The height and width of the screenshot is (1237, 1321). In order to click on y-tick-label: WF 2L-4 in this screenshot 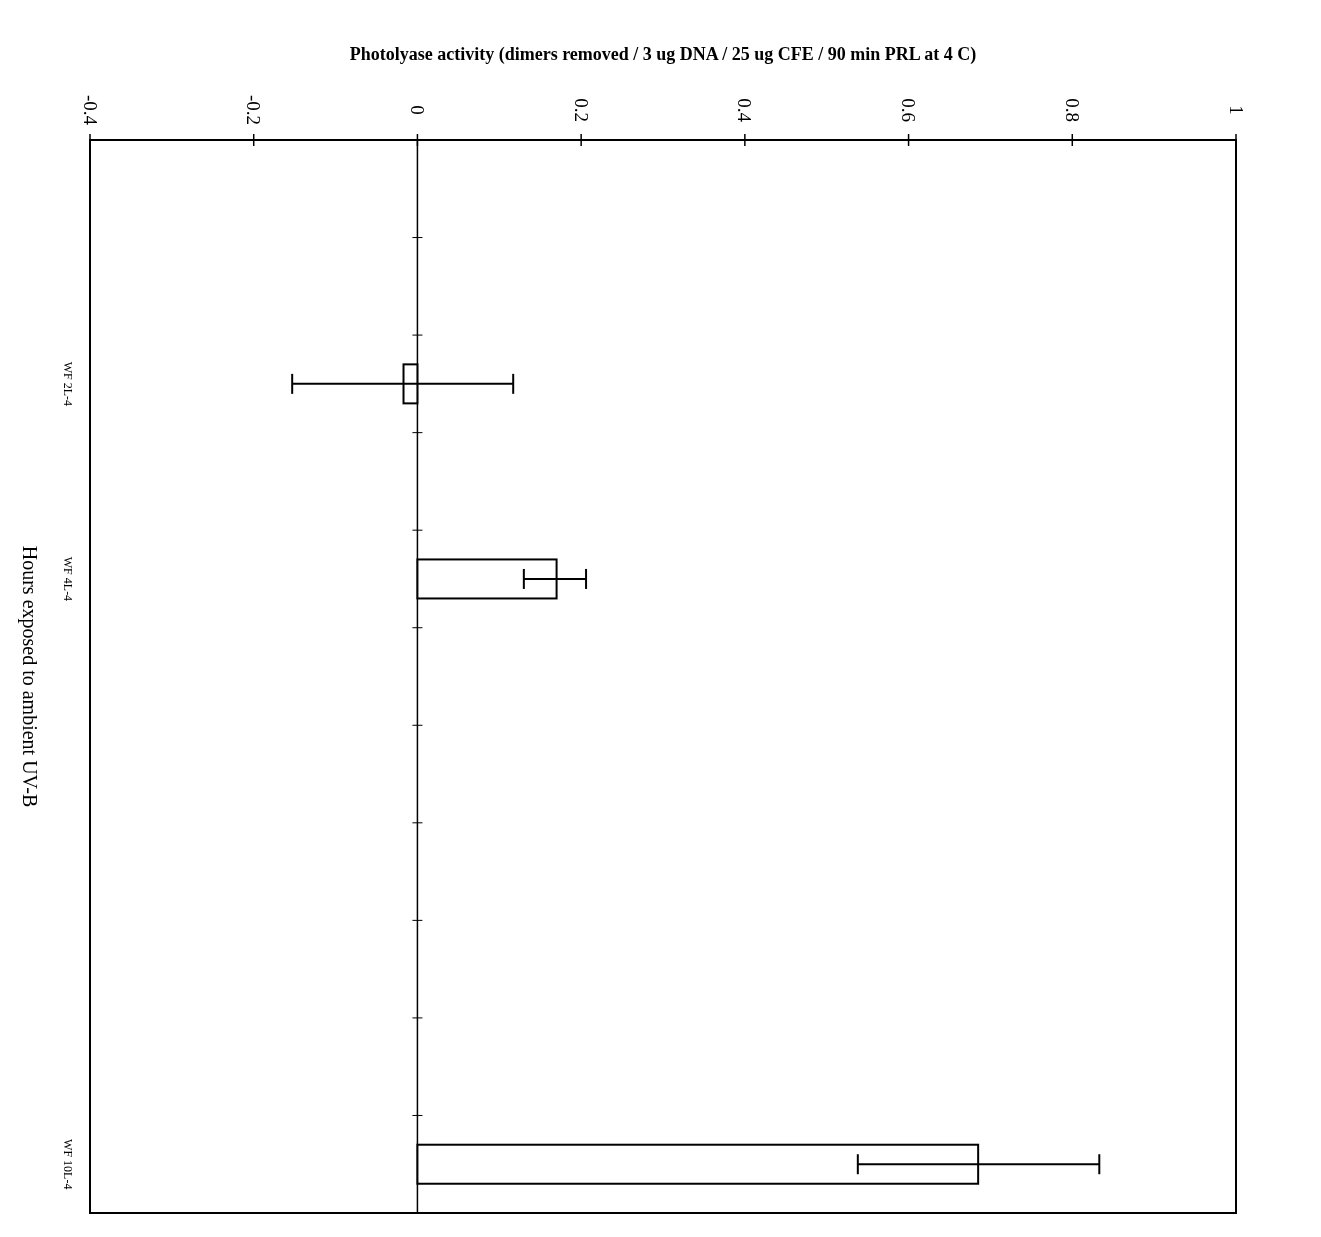, I will do `click(68, 384)`.